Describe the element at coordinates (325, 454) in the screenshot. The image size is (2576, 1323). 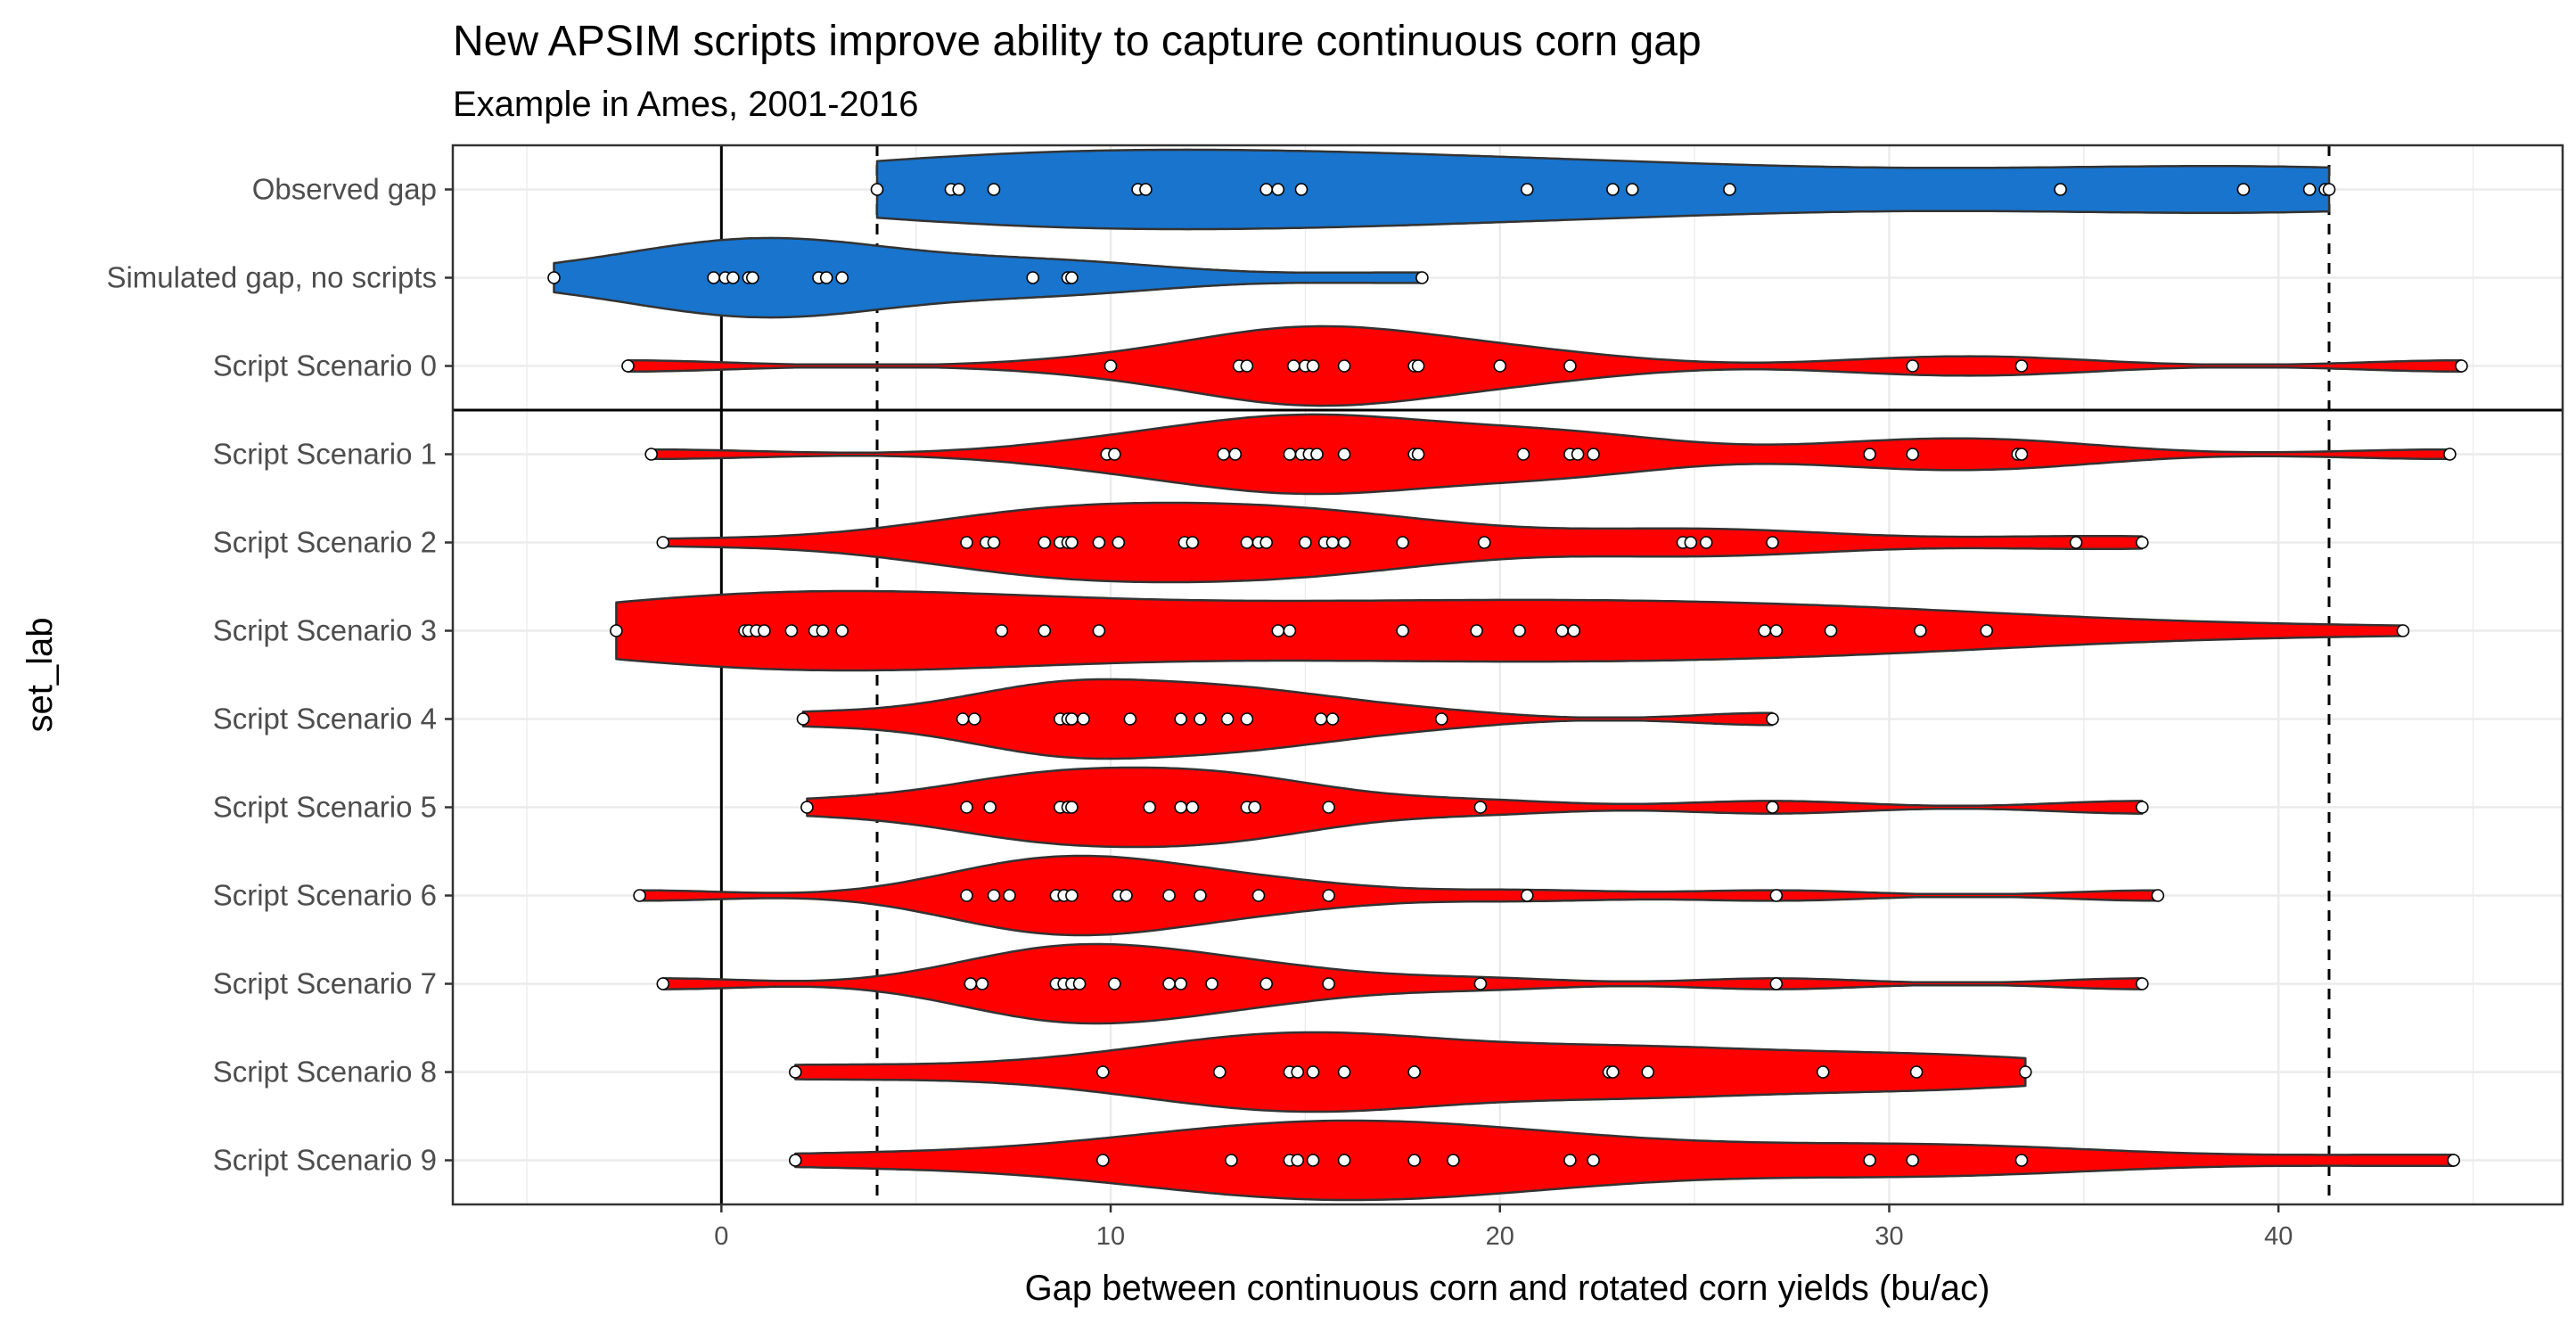
I see `y-tick-label: Script Scenario 1` at that location.